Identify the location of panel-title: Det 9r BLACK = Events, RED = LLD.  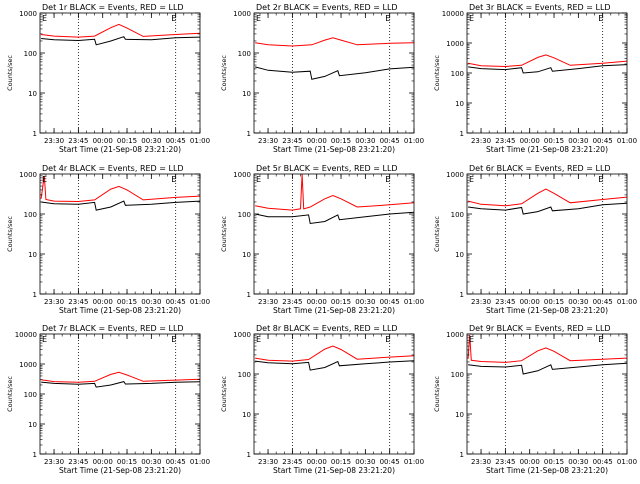
(540, 328).